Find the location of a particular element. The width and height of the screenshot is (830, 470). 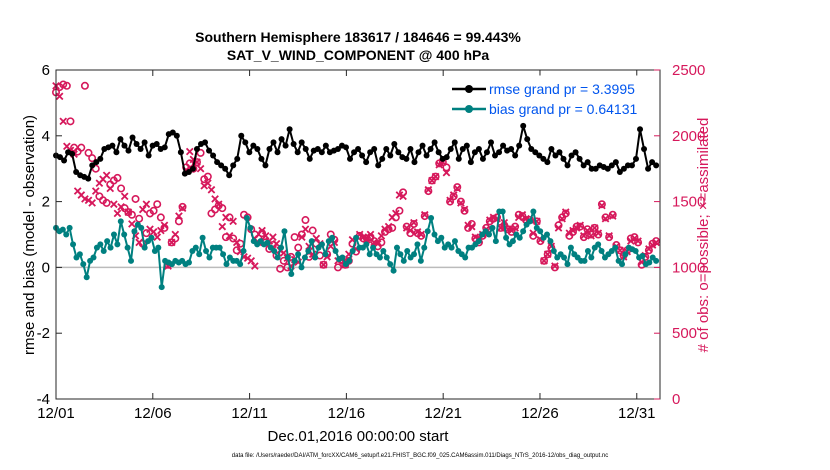

right-y-axis: 0 500 1000 1500 2000 2500 is located at coordinates (679, 235).